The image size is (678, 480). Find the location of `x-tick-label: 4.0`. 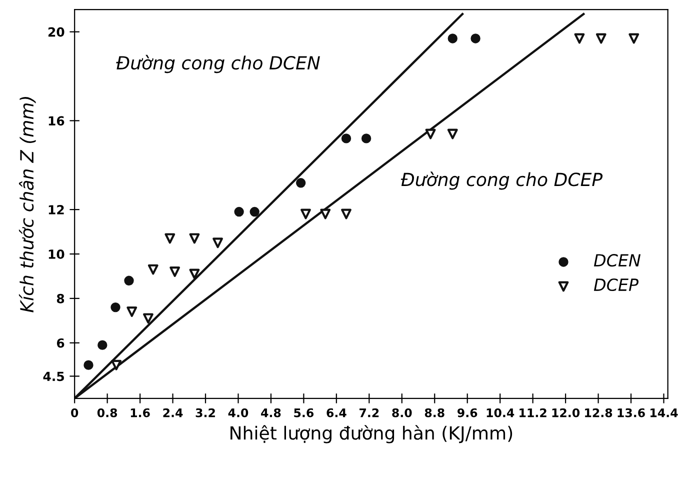

x-tick-label: 4.0 is located at coordinates (238, 413).